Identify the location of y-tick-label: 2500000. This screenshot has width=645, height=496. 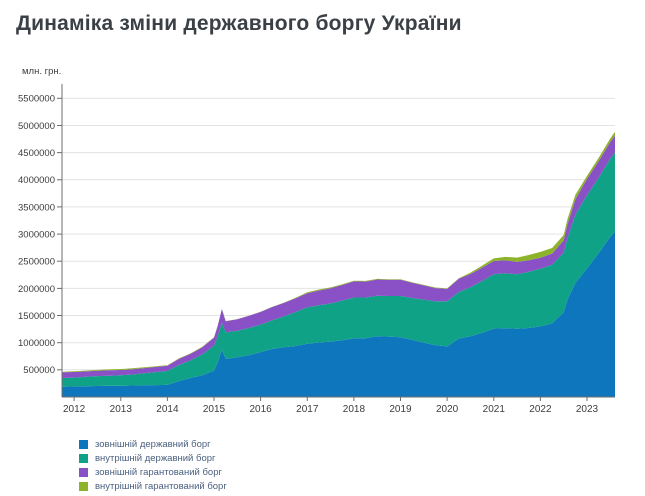
(36, 262).